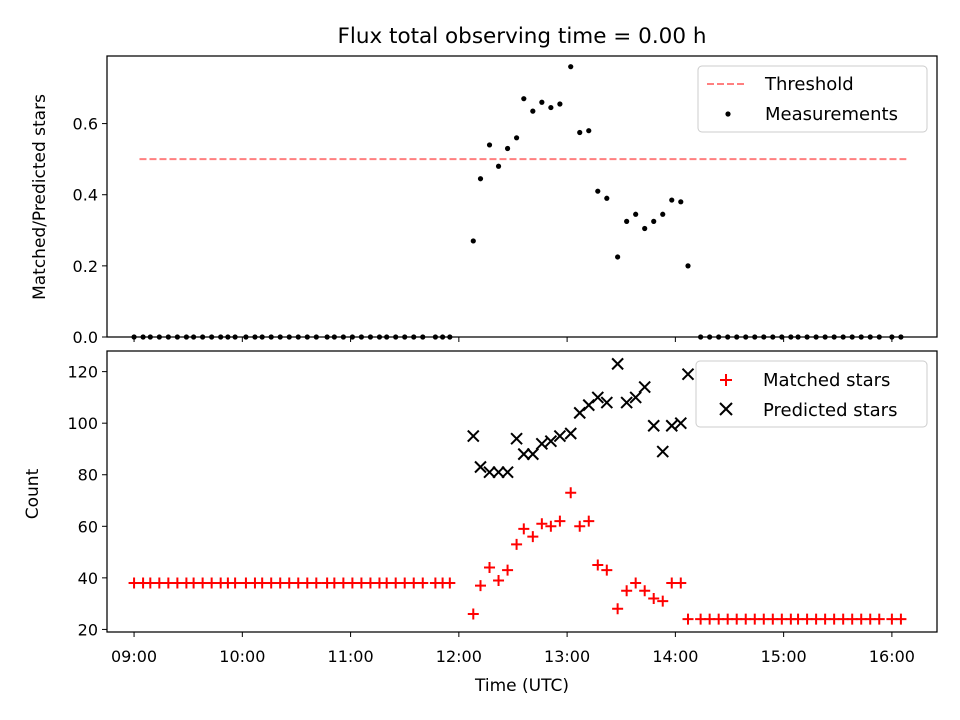  I want to click on top-y-tick-label: 0.2, so click(85, 266).